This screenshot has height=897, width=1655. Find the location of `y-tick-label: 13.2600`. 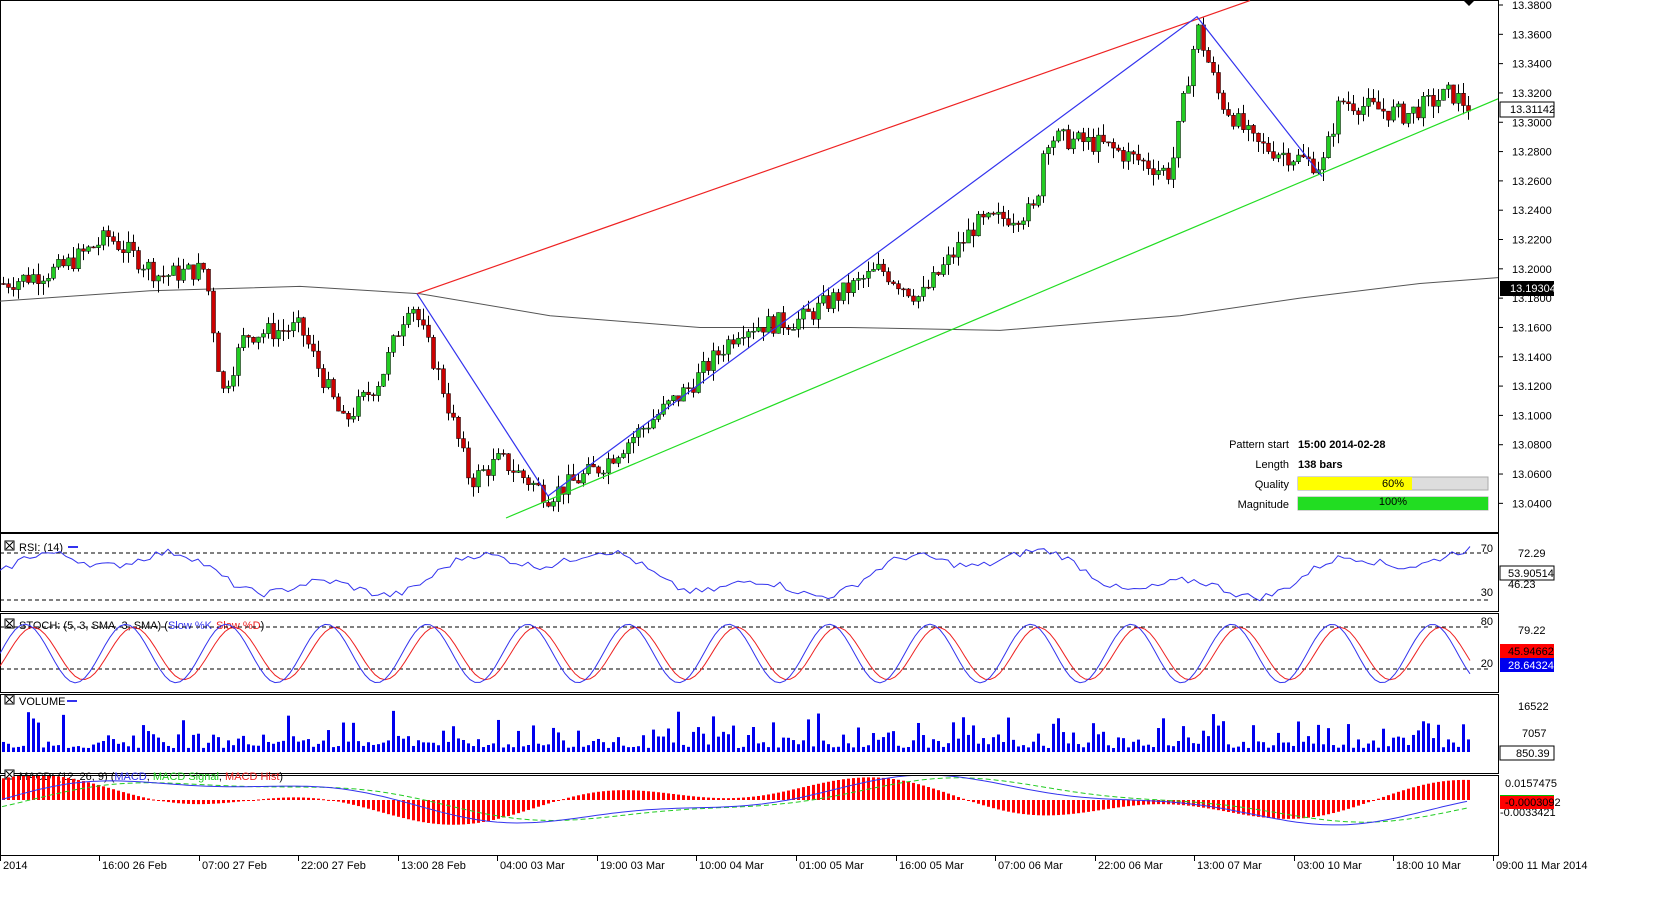

y-tick-label: 13.2600 is located at coordinates (1532, 182).